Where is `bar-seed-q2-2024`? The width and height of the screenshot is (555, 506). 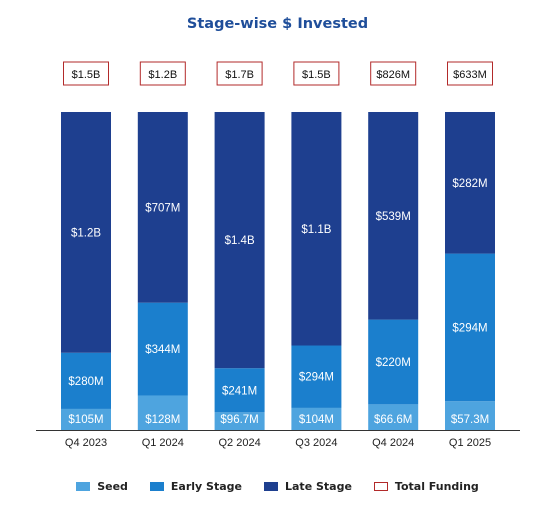
bar-seed-q2-2024 is located at coordinates (239, 421).